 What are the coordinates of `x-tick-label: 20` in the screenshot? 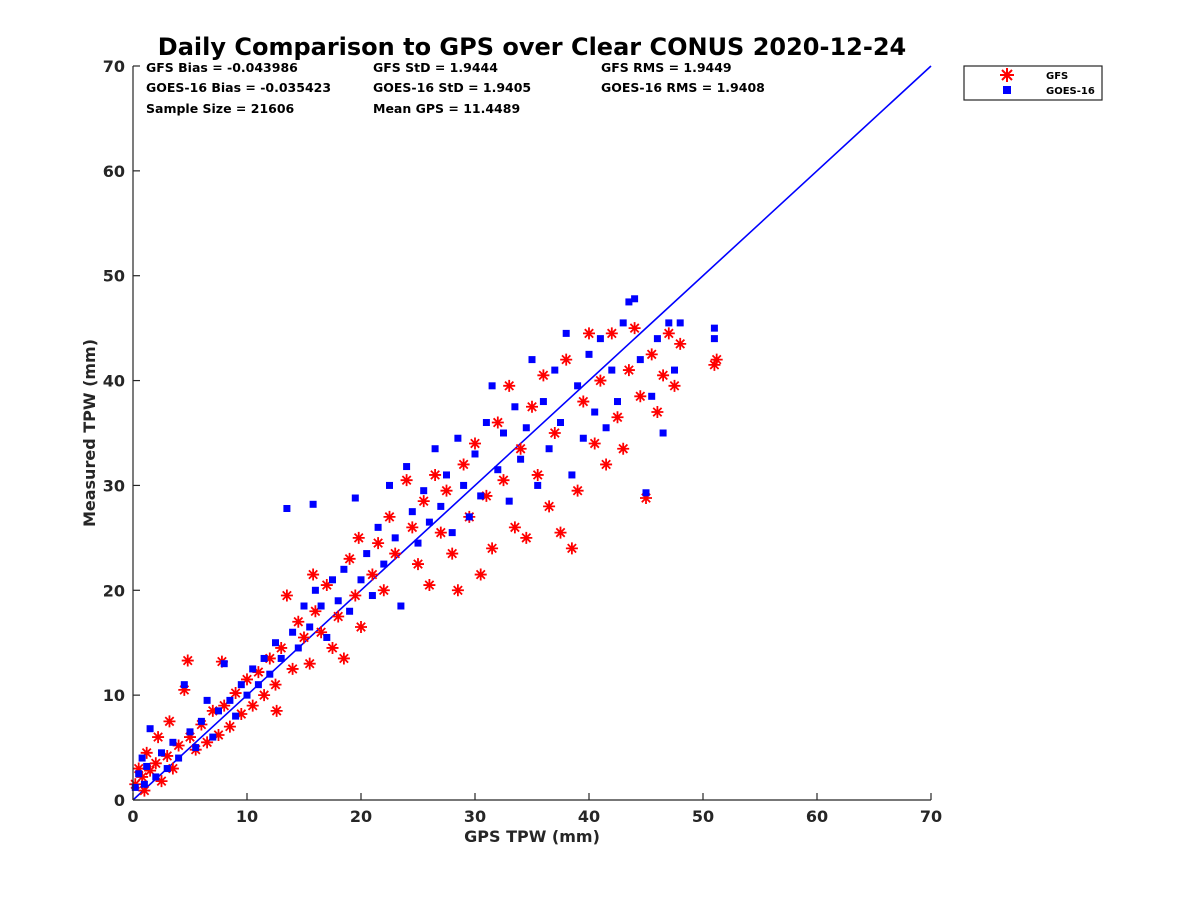 It's located at (361, 816).